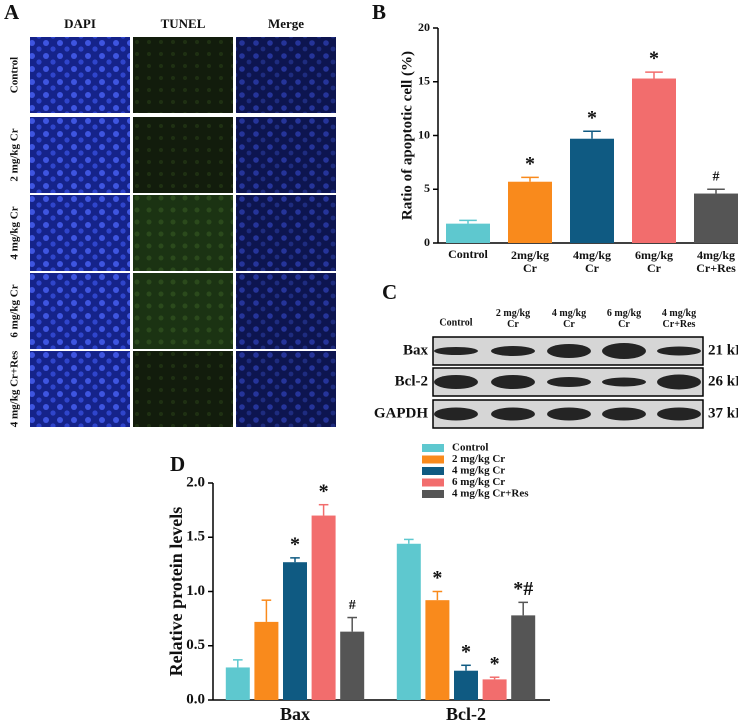 Image resolution: width=738 pixels, height=726 pixels. Describe the element at coordinates (455, 322) in the screenshot. I see `lane-label: Control` at that location.